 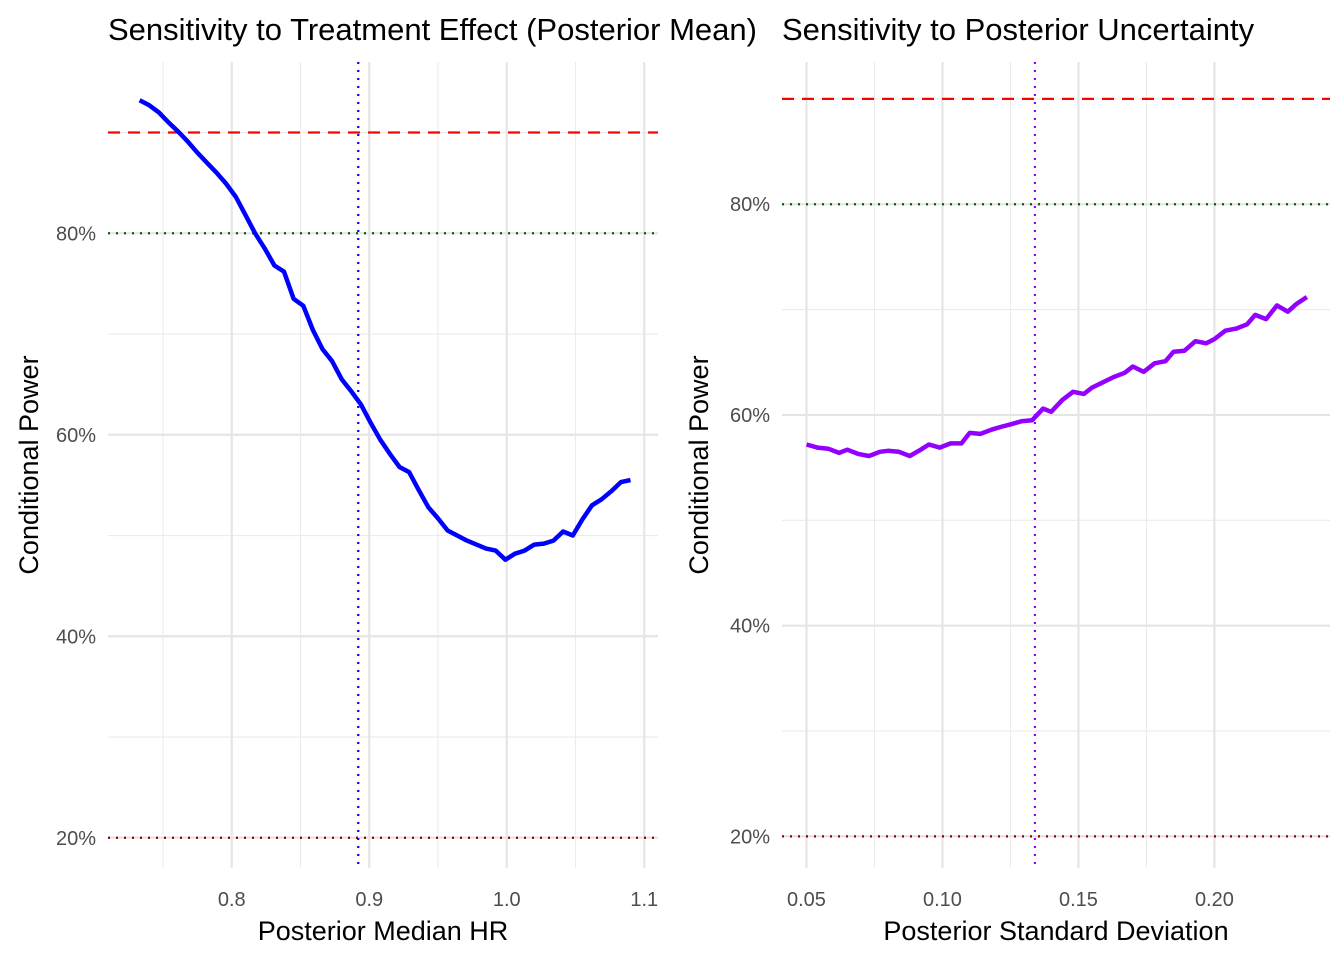 I want to click on x-tick-labels: 0.8 0.9 1.0 1.1, so click(x=438, y=900).